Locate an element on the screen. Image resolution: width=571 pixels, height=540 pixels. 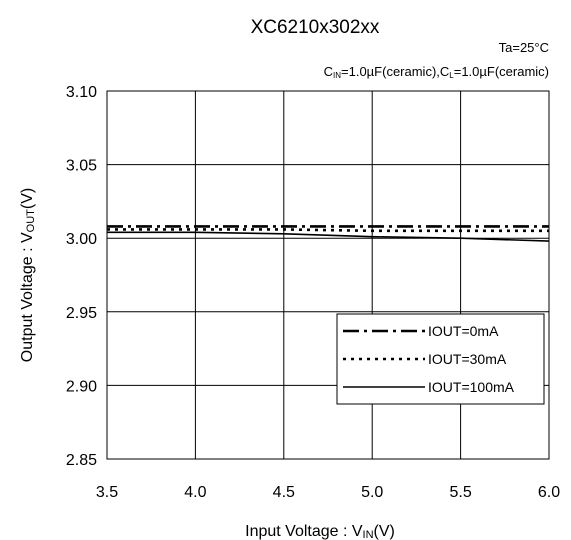
cl-symbol: C is located at coordinates (444, 71).